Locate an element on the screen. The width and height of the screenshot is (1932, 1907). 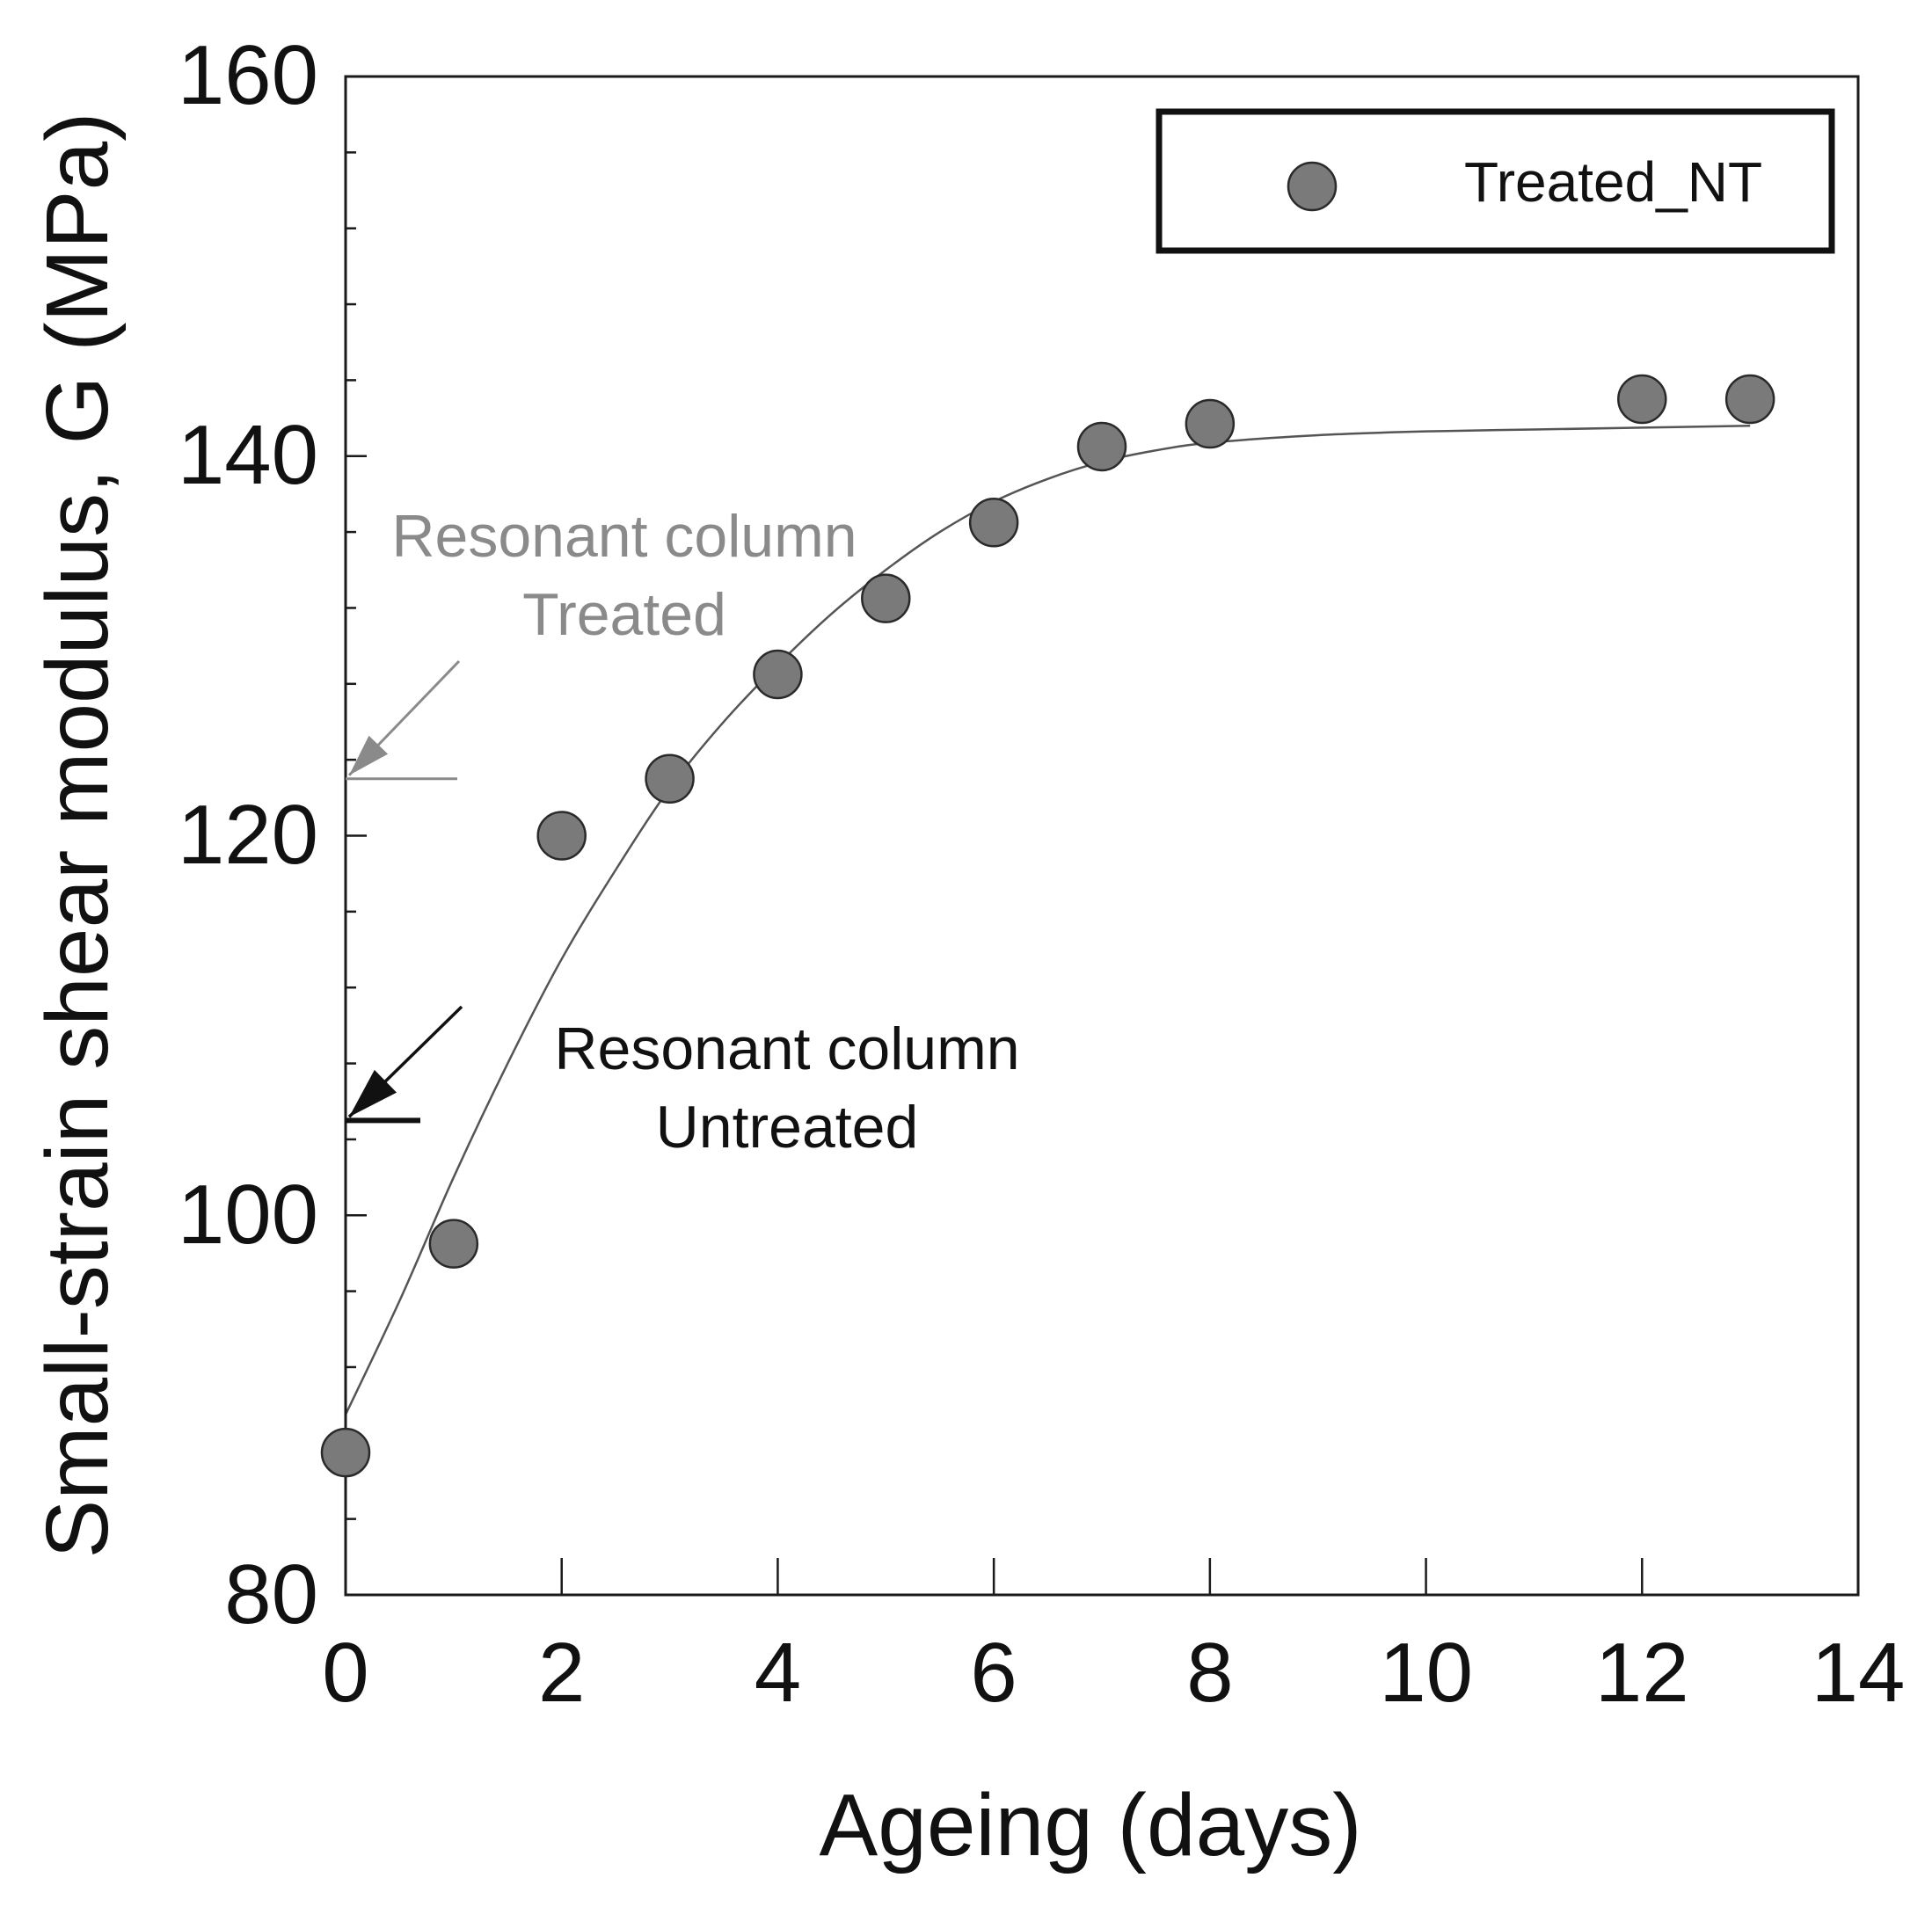
x-axis-title: Ageing (days) is located at coordinates (1091, 1825).